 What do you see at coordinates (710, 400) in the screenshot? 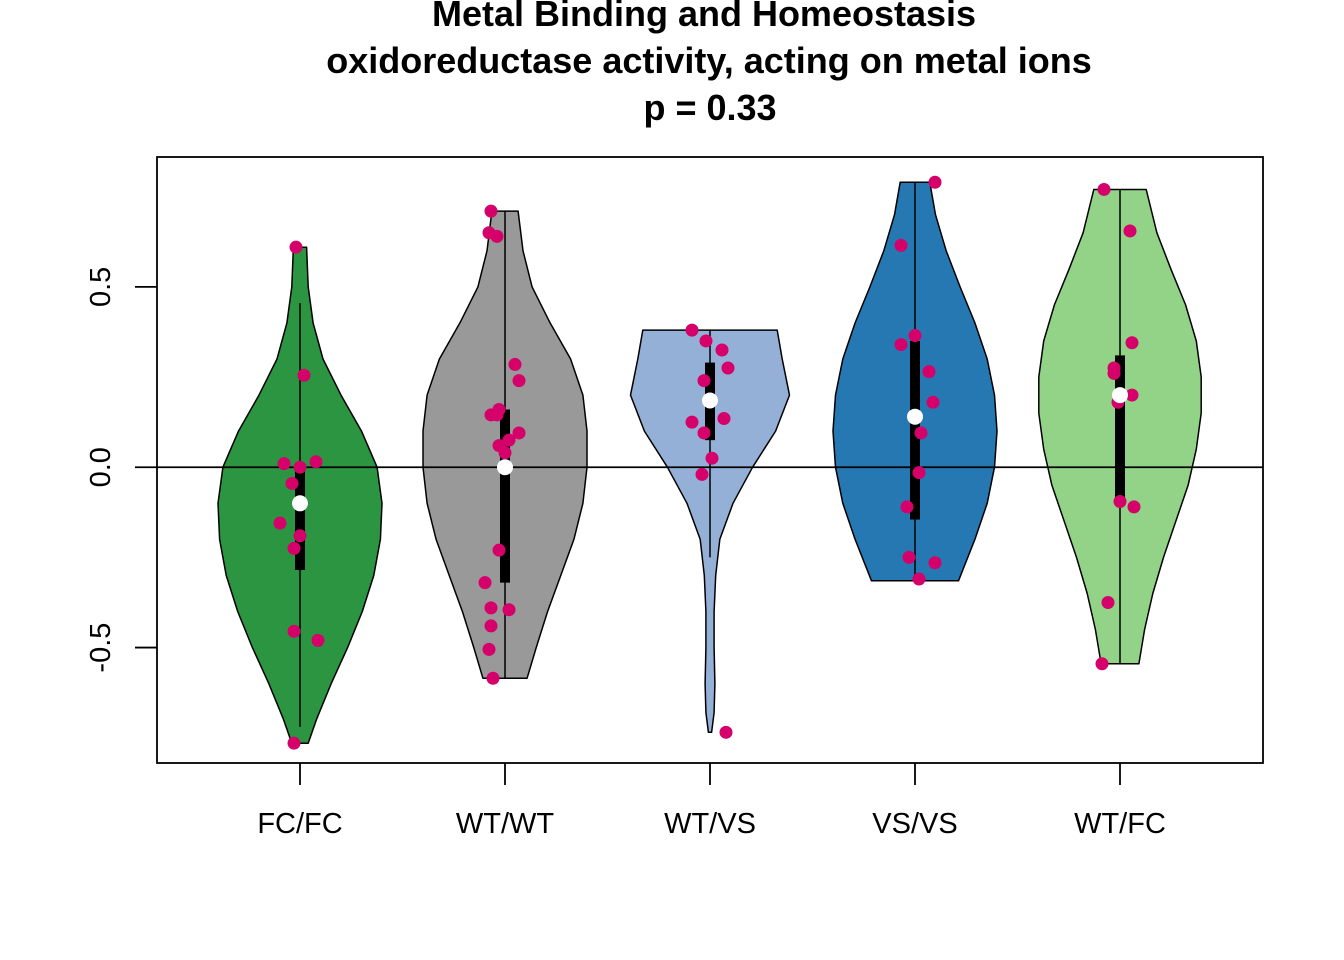
I see `median-marker-wt-vs` at bounding box center [710, 400].